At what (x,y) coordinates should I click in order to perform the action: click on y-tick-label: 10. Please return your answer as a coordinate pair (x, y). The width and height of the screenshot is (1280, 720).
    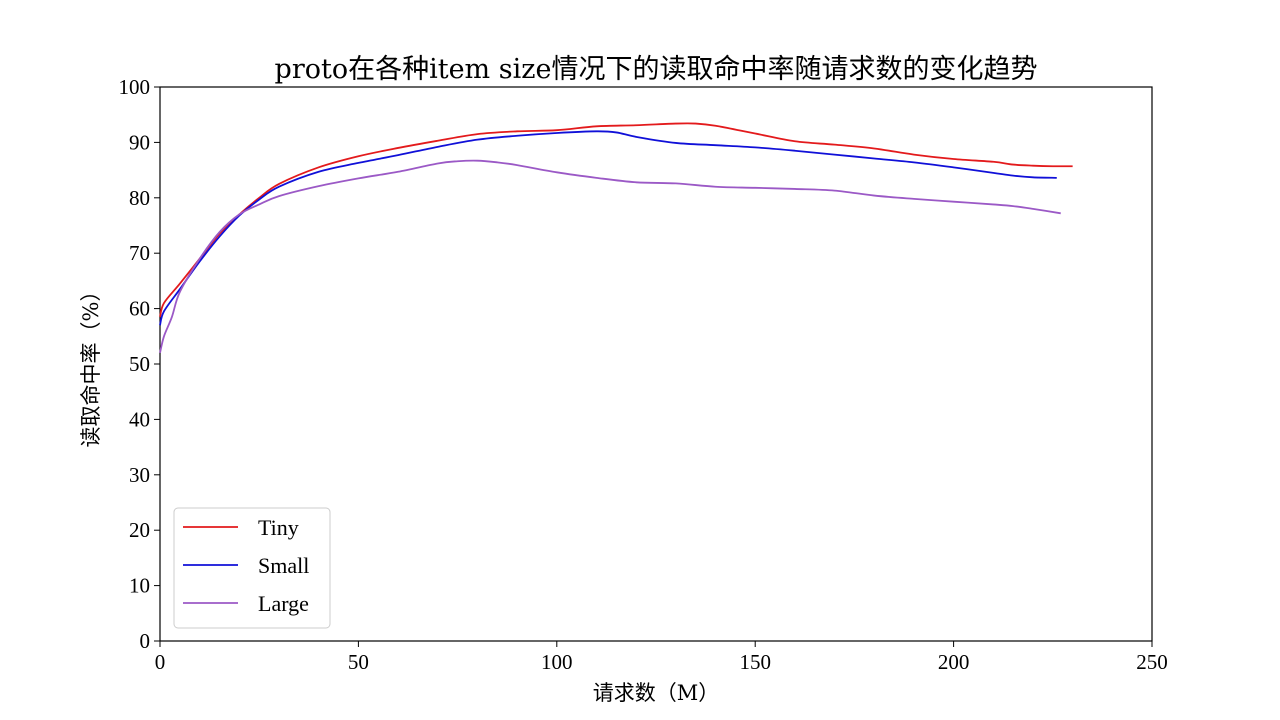
    Looking at the image, I should click on (139, 586).